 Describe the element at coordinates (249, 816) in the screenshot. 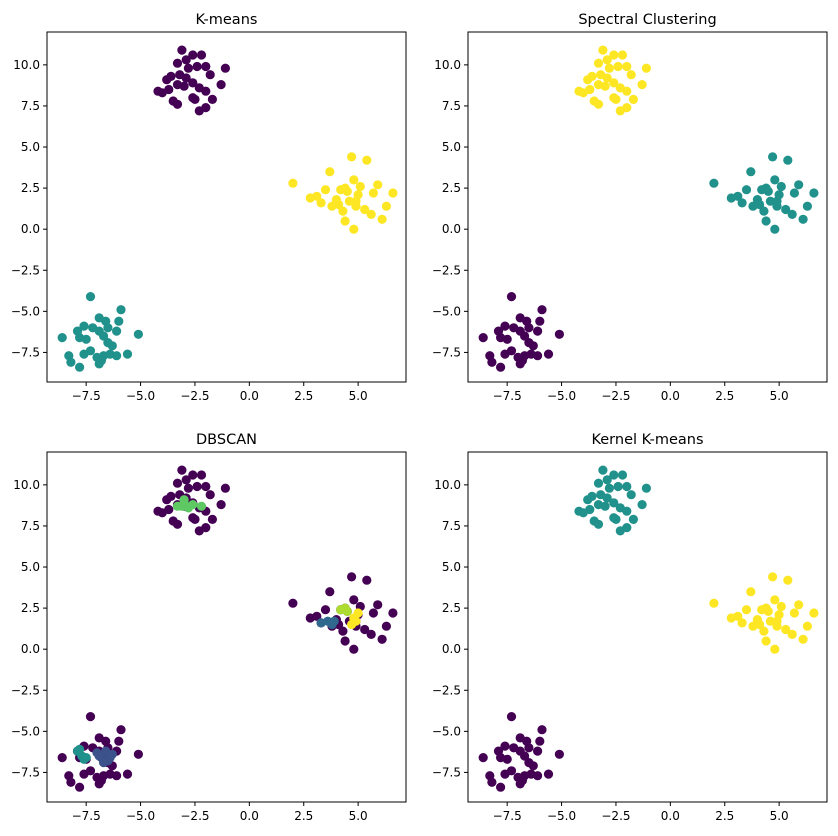

I see `x-tick-label: 0.0` at that location.